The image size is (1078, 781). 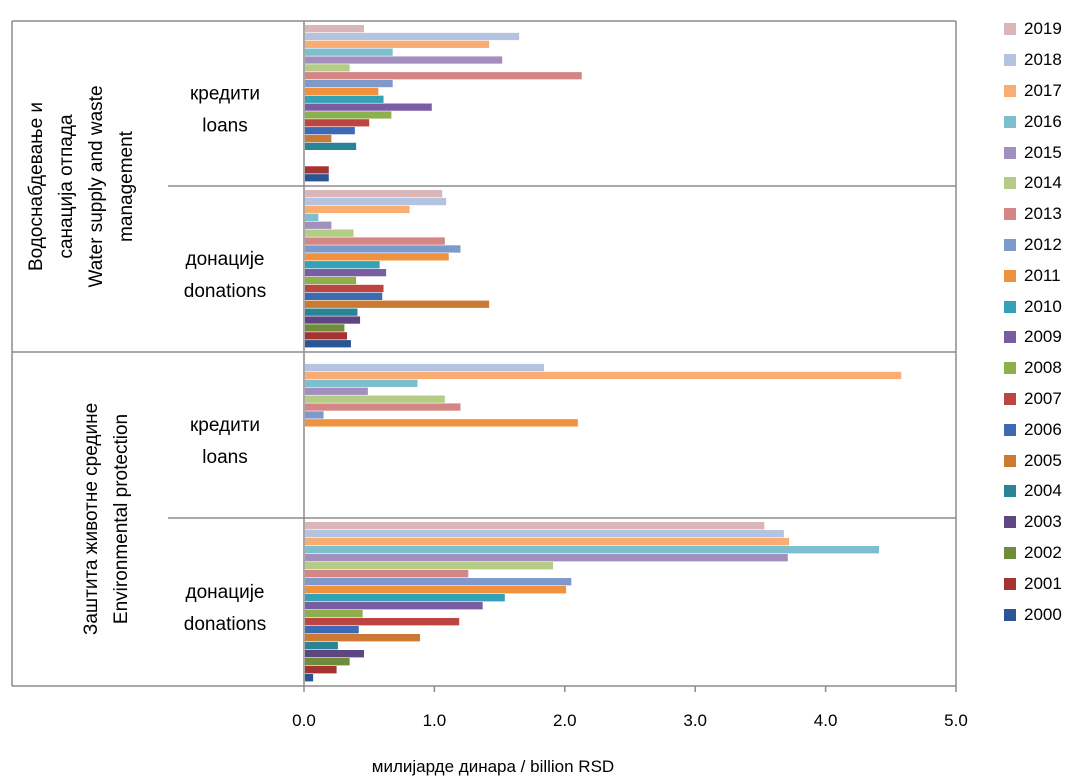 I want to click on bar-ep_donations-2005, so click(x=363, y=638).